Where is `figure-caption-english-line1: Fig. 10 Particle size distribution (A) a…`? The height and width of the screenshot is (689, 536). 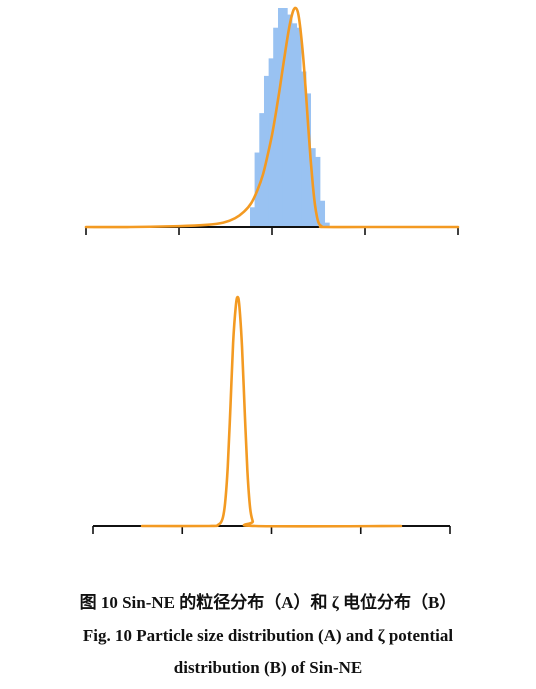 figure-caption-english-line1: Fig. 10 Particle size distribution (A) a… is located at coordinates (268, 635).